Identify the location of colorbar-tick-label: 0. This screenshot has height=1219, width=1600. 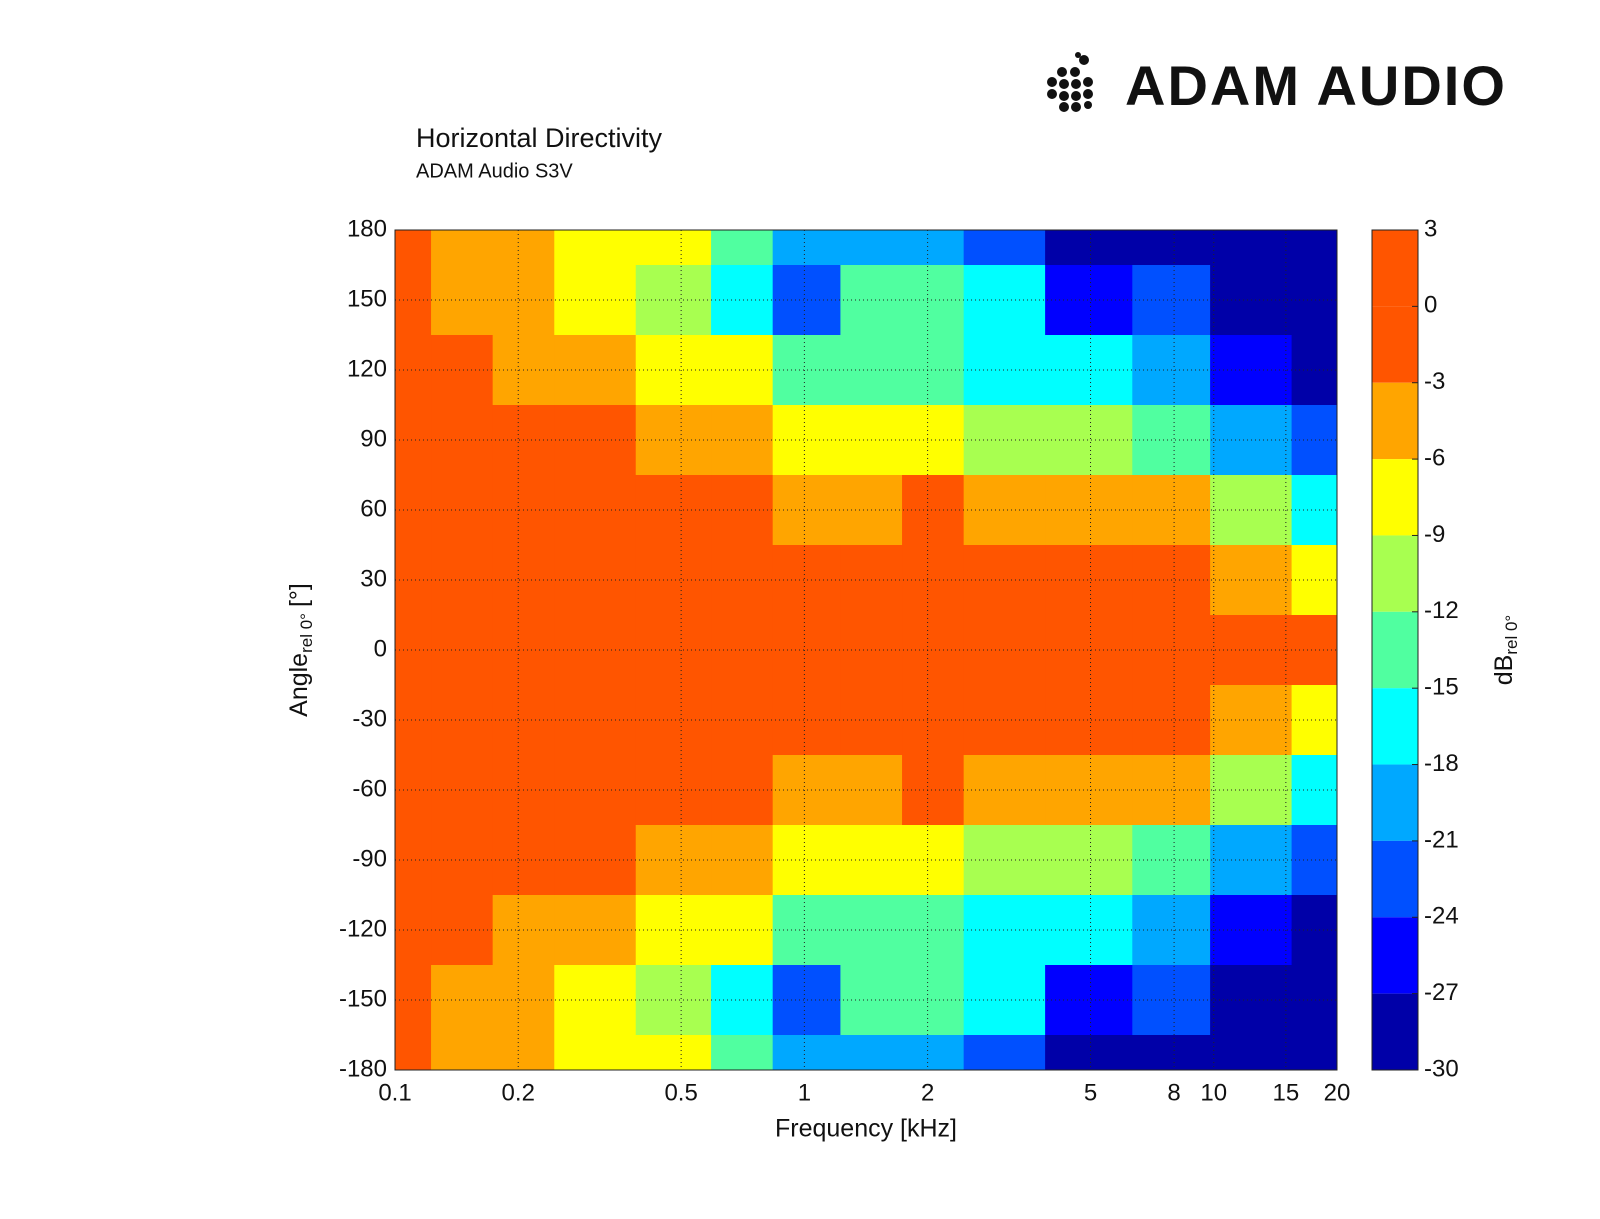
(1430, 305).